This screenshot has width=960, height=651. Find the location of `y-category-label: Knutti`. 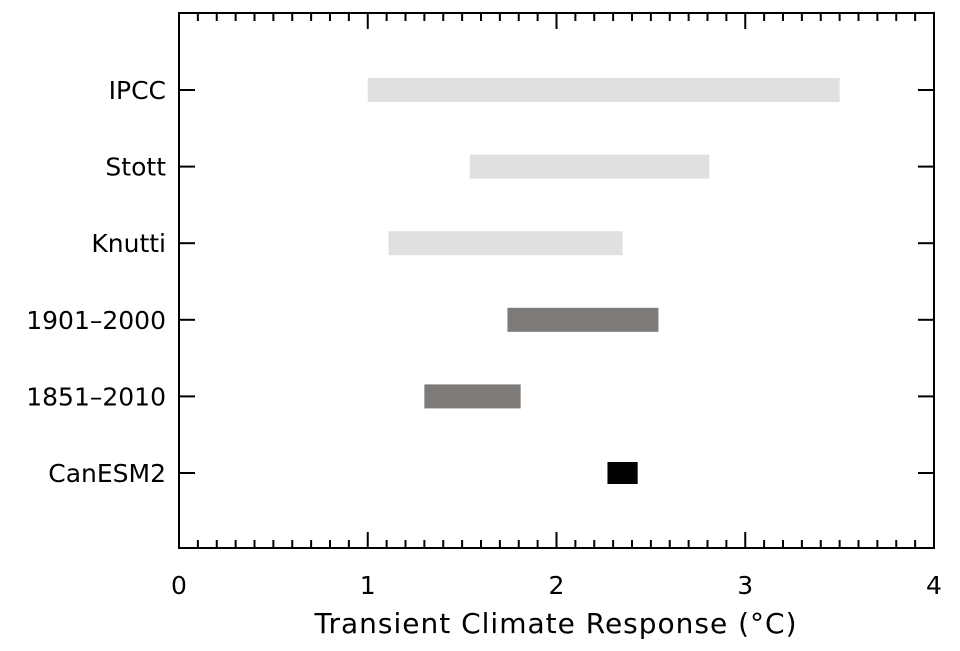

y-category-label: Knutti is located at coordinates (128, 243).